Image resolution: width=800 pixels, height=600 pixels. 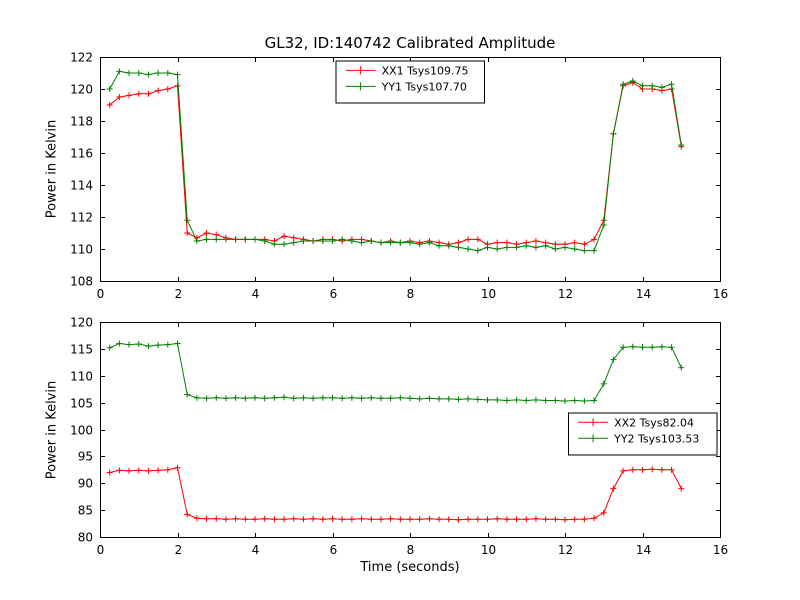 What do you see at coordinates (52, 169) in the screenshot?
I see `y-axis-label-top: Power in Kelvin` at bounding box center [52, 169].